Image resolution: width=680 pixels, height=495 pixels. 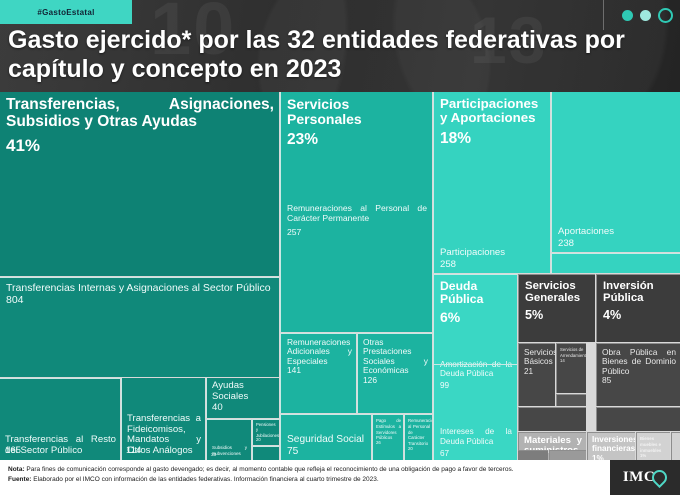 What do you see at coordinates (571, 368) in the screenshot?
I see `treemap-tile-servicios-arrendamiento: Servicios de Arrendamiento 14` at bounding box center [571, 368].